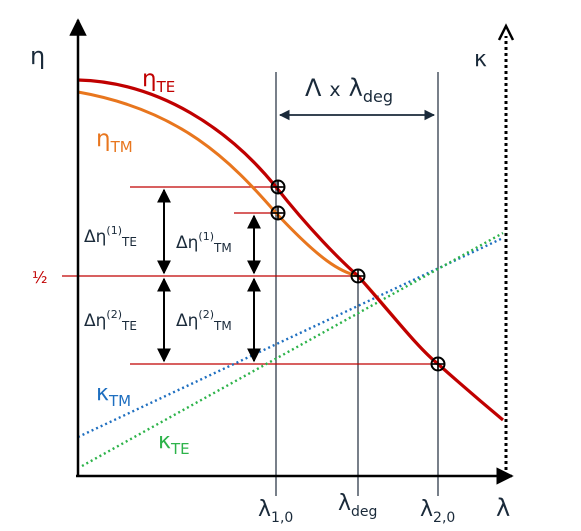 The height and width of the screenshot is (531, 581). I want to click on marker-lambda-deg, so click(358, 276).